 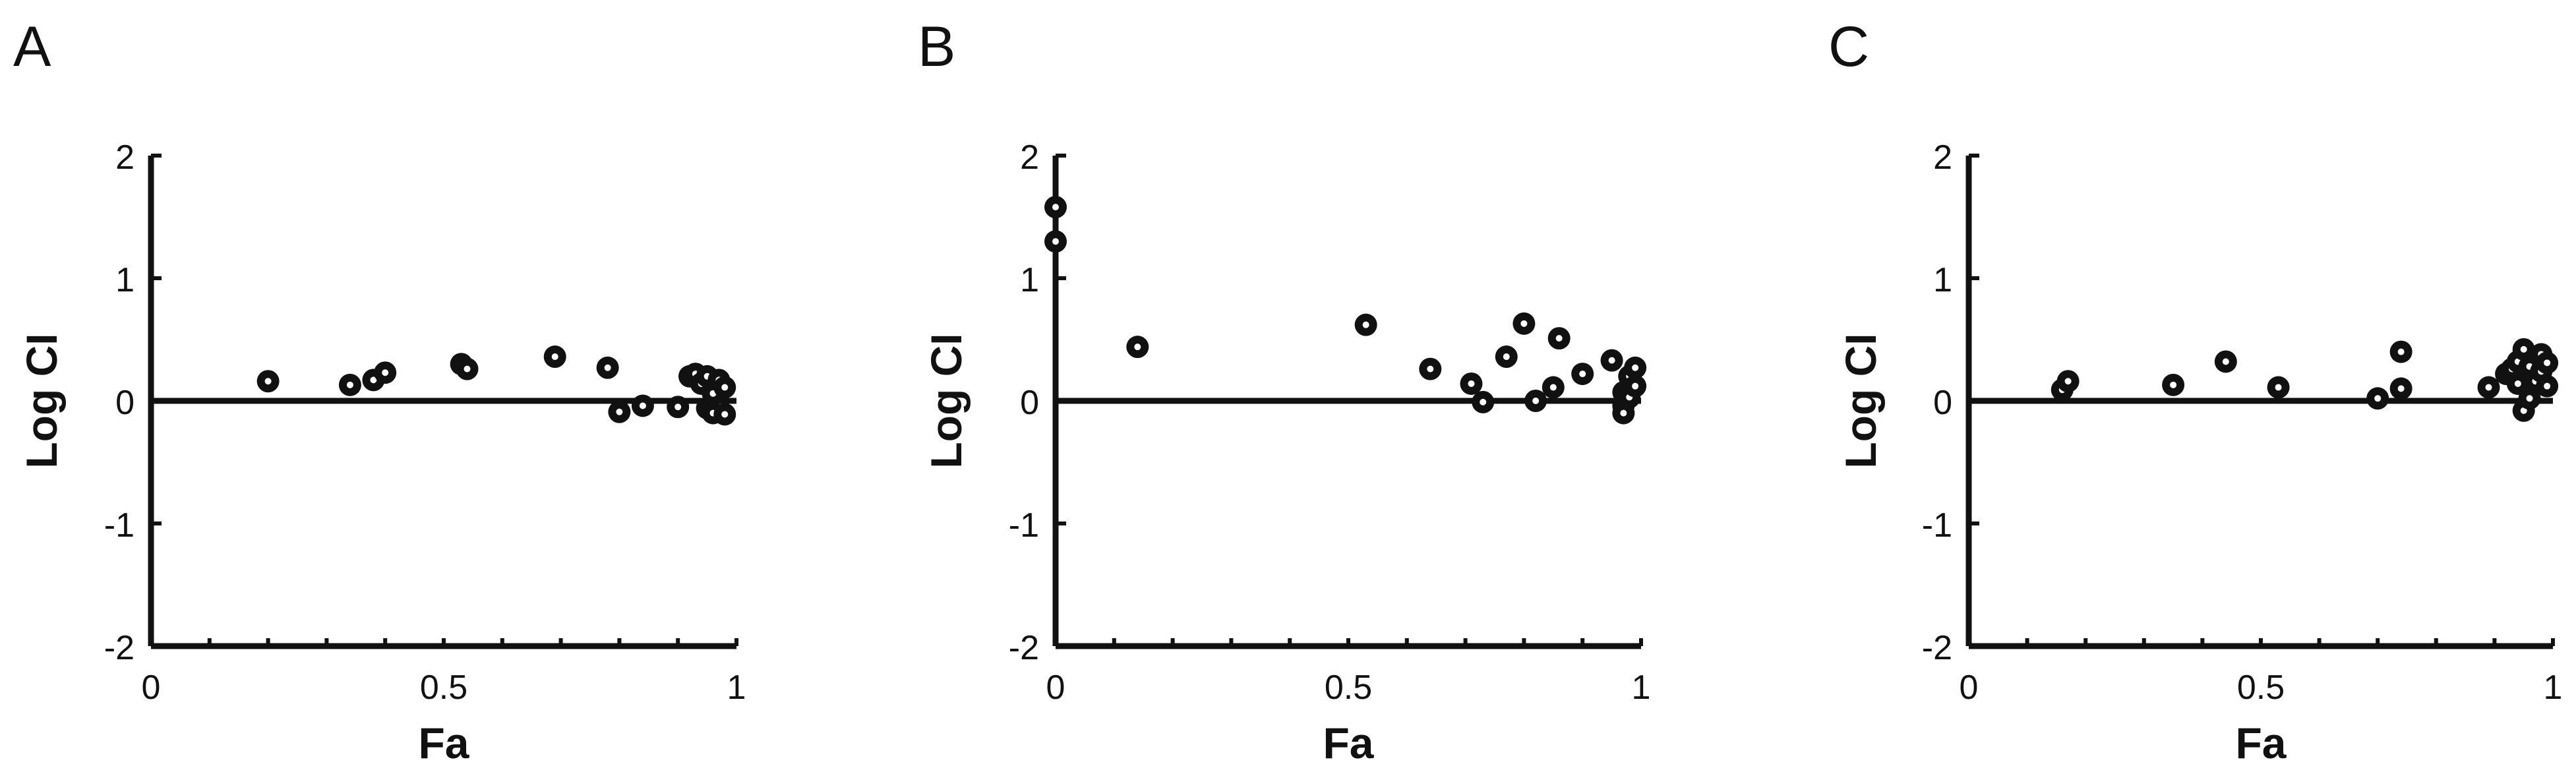 What do you see at coordinates (32, 46) in the screenshot?
I see `panel-letter-a: A` at bounding box center [32, 46].